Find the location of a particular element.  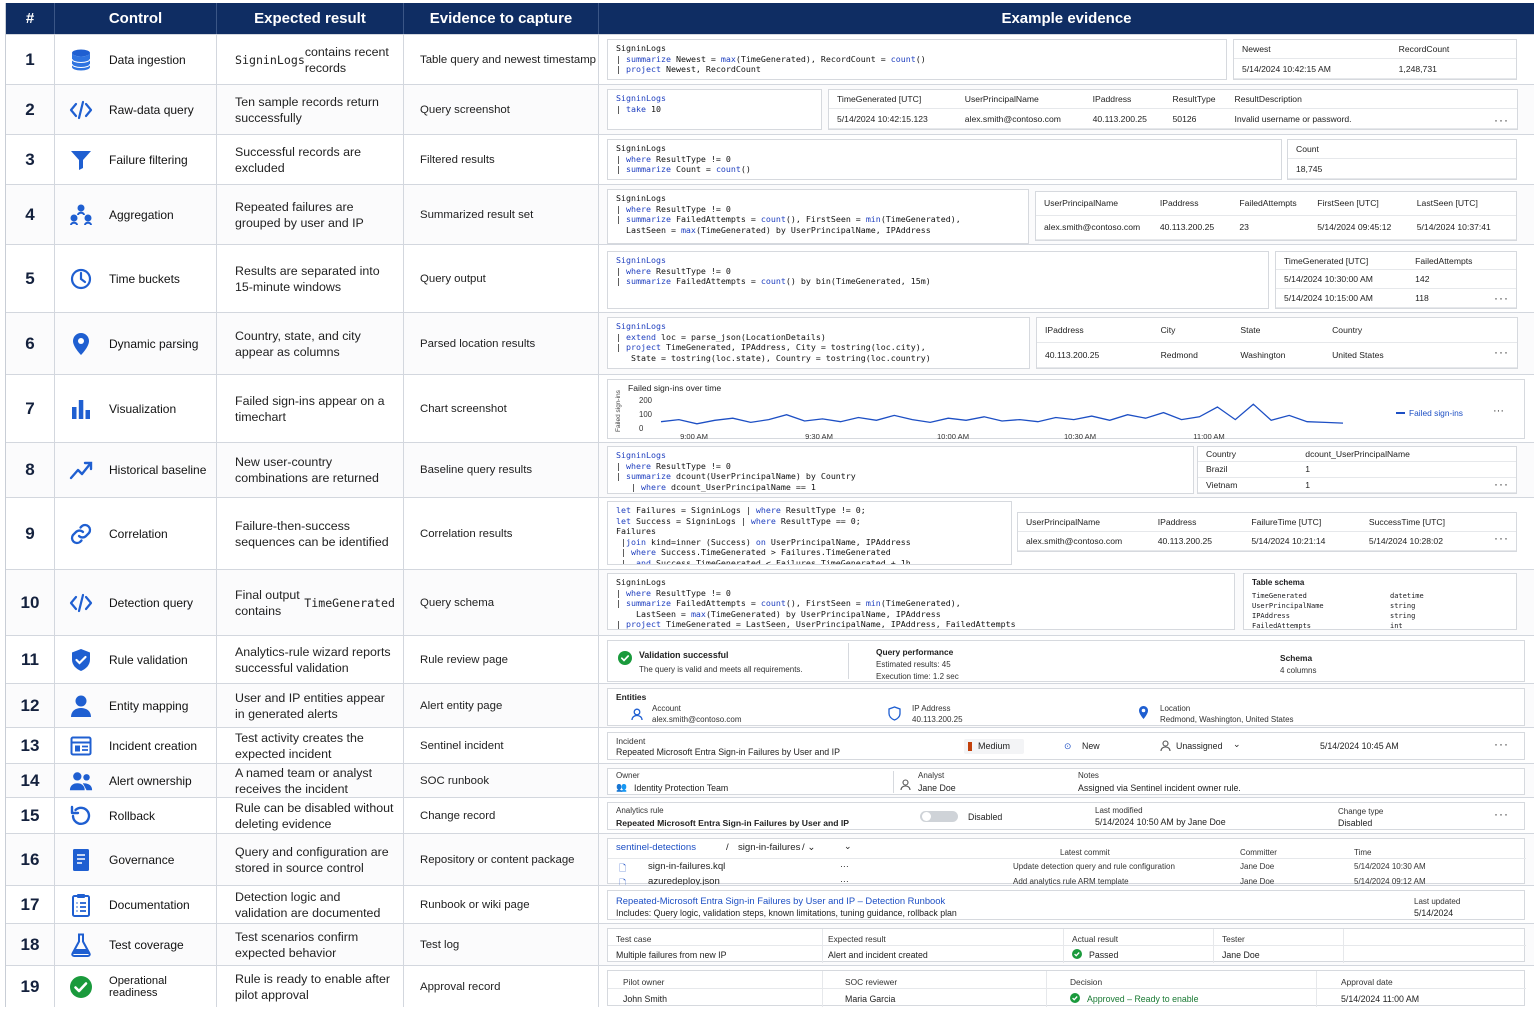

path-dropdown: / ⌄ is located at coordinates (809, 847).